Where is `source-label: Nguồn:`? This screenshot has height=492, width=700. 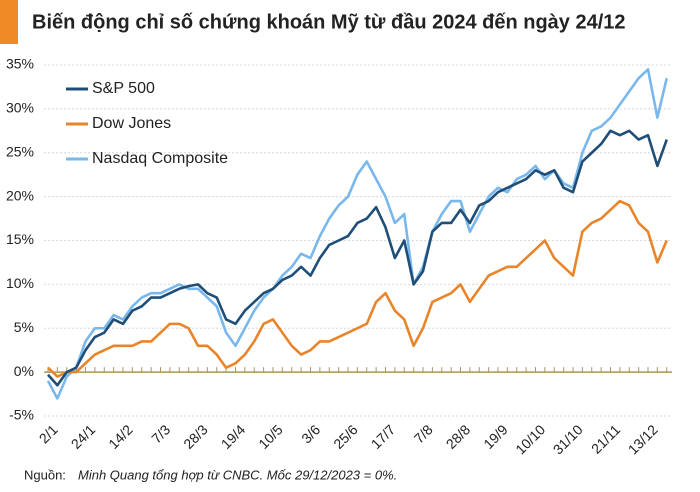
source-label: Nguồn: is located at coordinates (45, 474).